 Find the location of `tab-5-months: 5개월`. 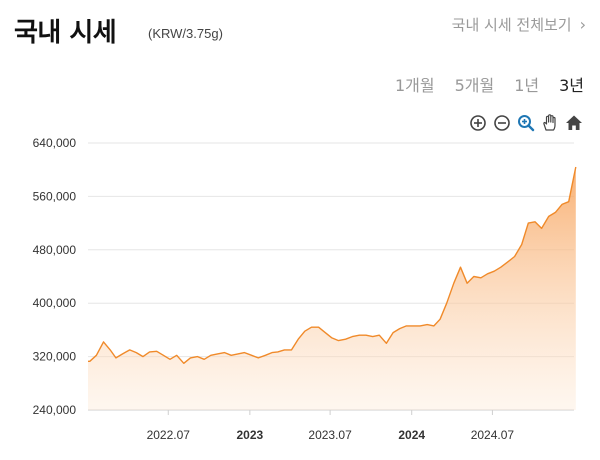

tab-5-months: 5개월 is located at coordinates (474, 85).